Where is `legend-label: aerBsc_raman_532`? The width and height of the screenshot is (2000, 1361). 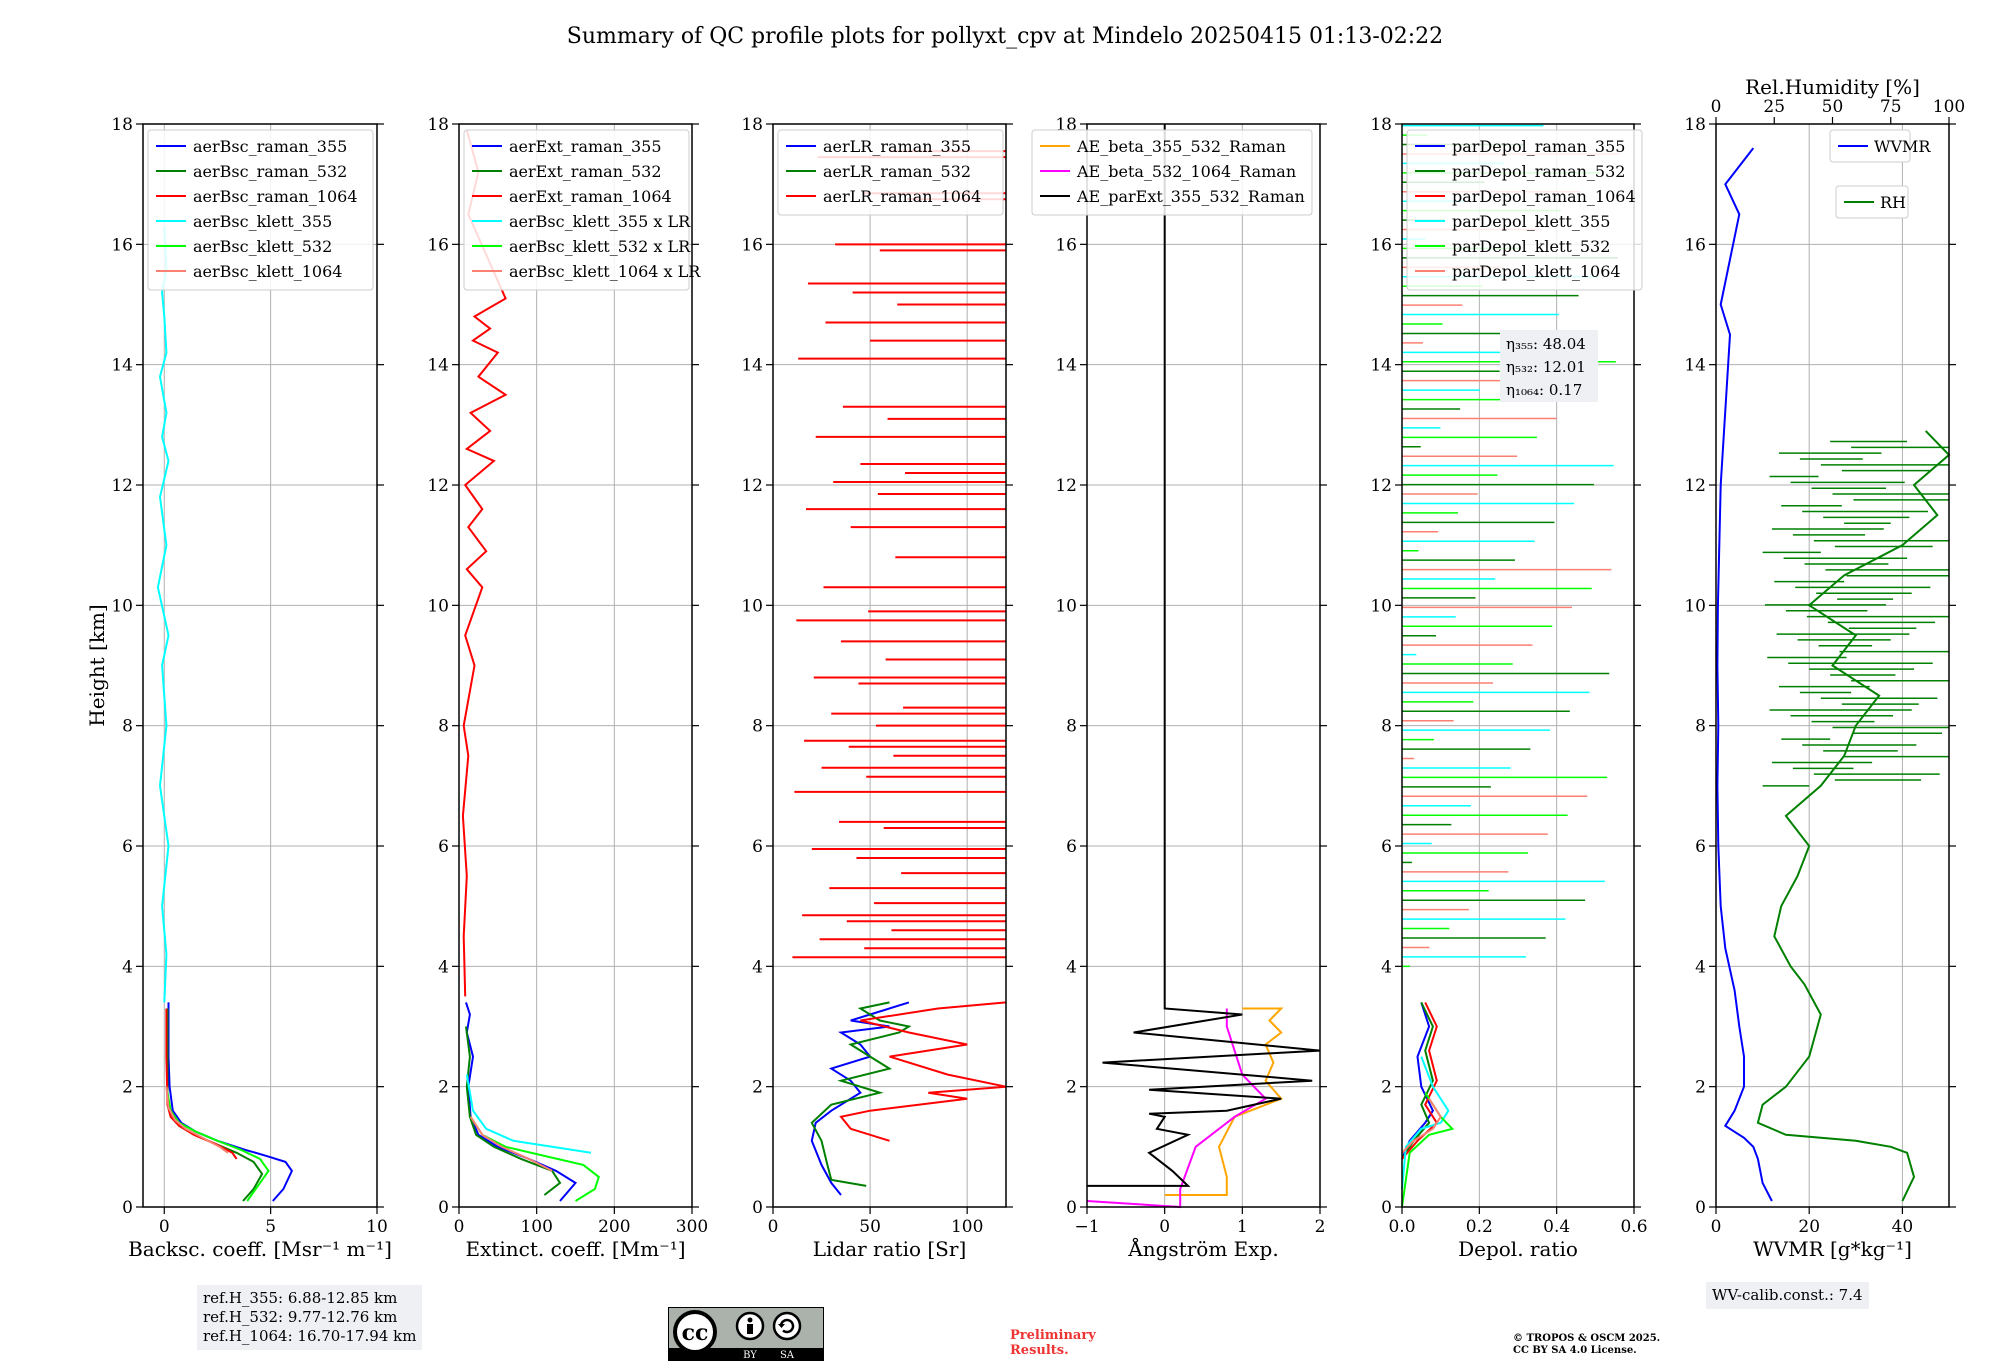
legend-label: aerBsc_raman_532 is located at coordinates (270, 171).